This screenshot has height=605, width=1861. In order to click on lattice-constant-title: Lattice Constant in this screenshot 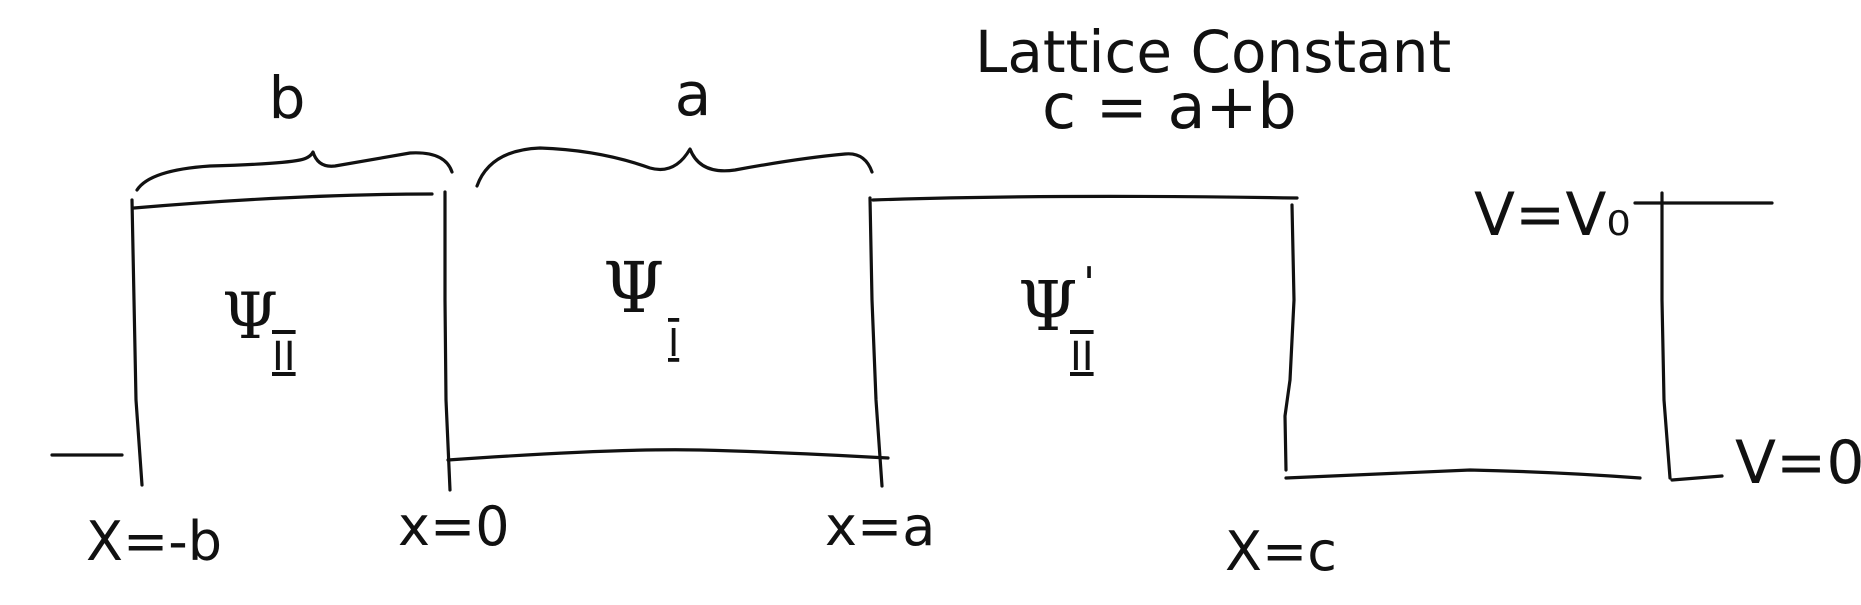, I will do `click(1213, 52)`.